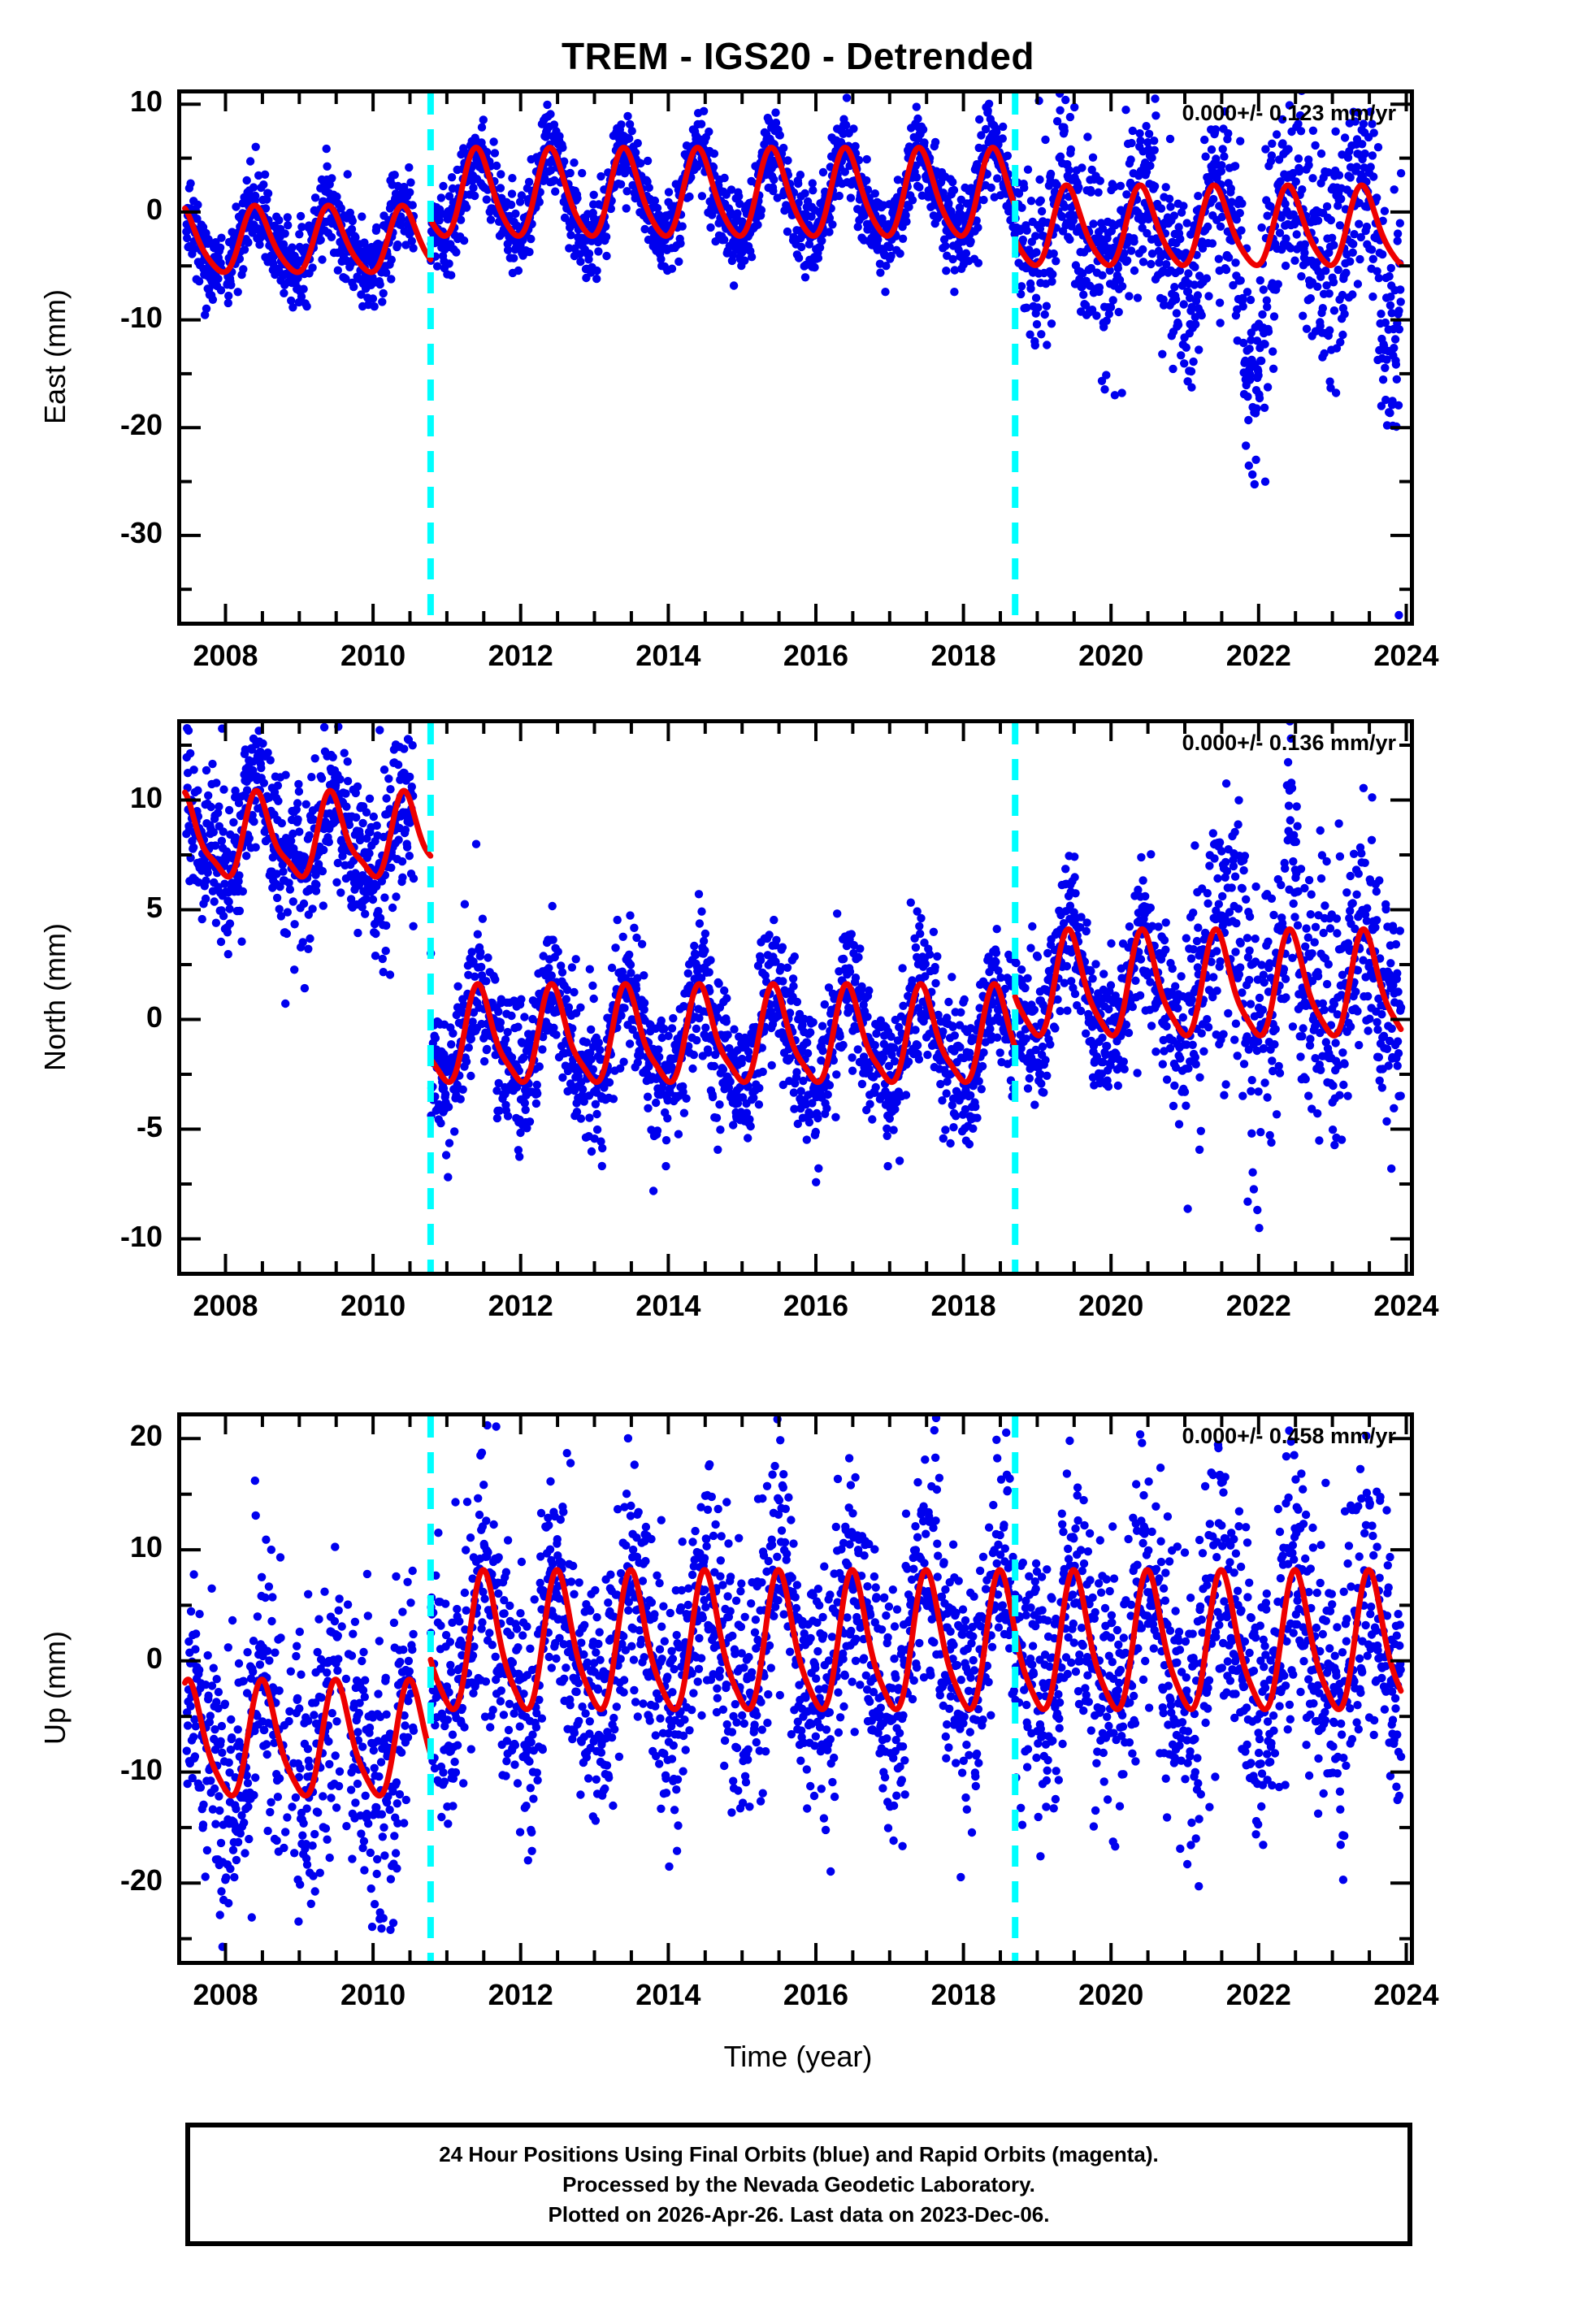  Describe the element at coordinates (1406, 1305) in the screenshot. I see `x-tick-label-north-8: 2024` at that location.